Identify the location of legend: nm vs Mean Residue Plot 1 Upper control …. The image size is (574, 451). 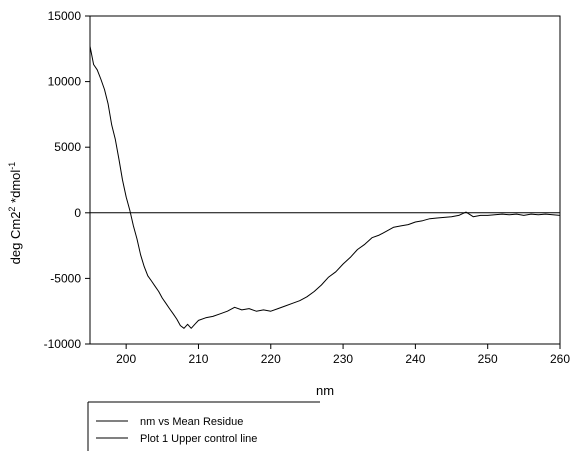
(203, 426).